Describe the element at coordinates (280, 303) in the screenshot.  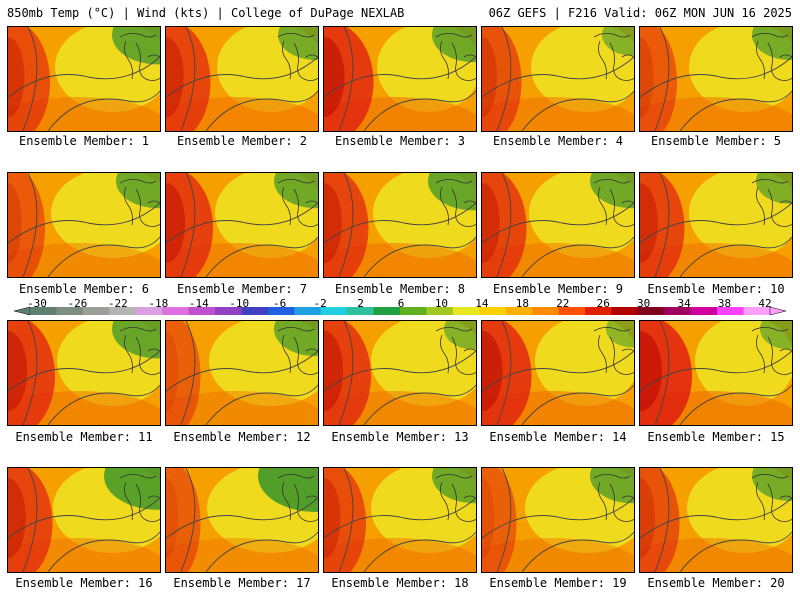
I see `colorbar-tick-label: -6` at that location.